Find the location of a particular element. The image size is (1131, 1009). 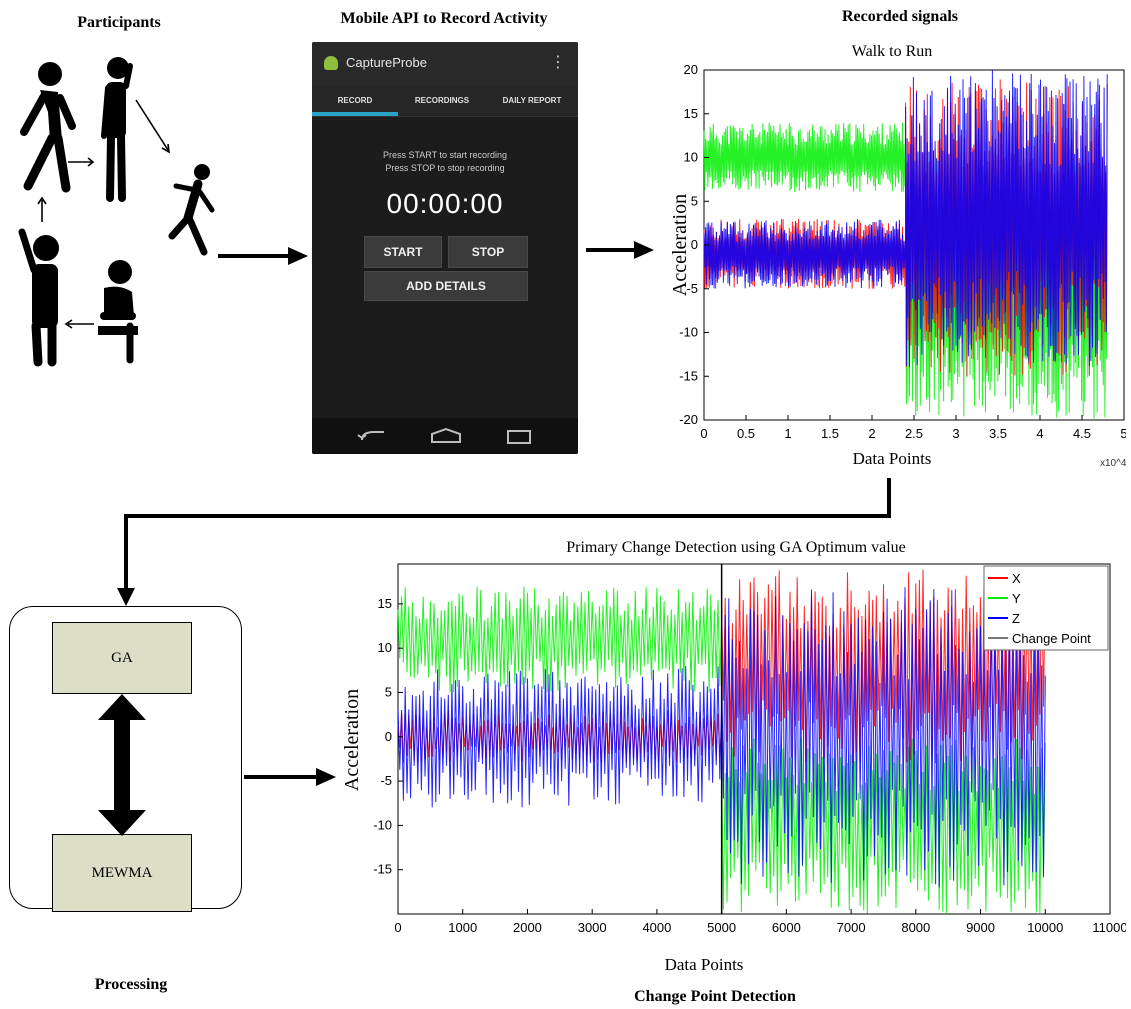

home-icon is located at coordinates (446, 435).